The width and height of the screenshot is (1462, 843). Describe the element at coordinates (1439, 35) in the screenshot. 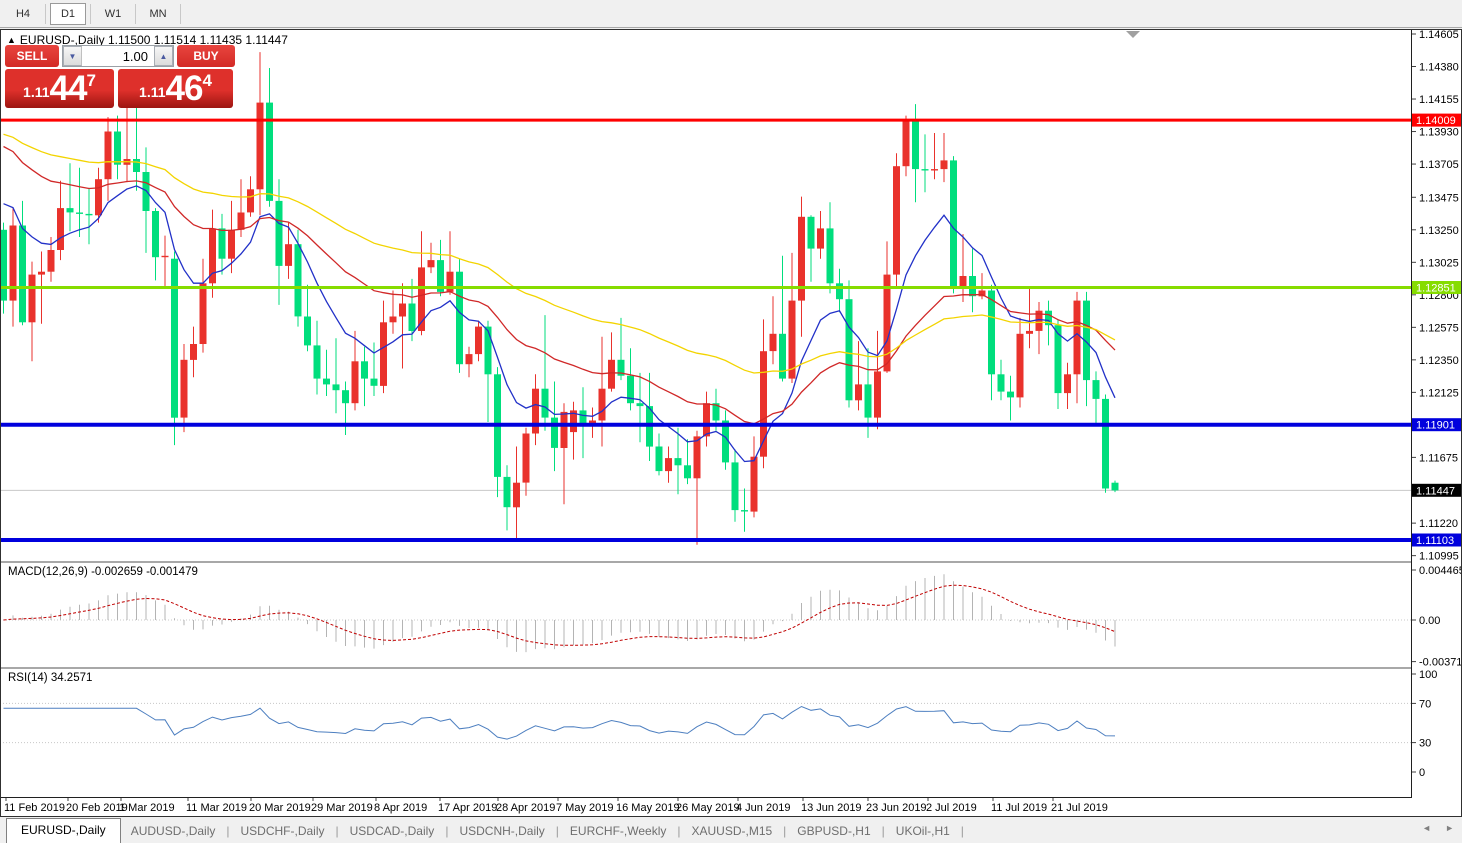

I see `svg-text: 1.14605` at that location.